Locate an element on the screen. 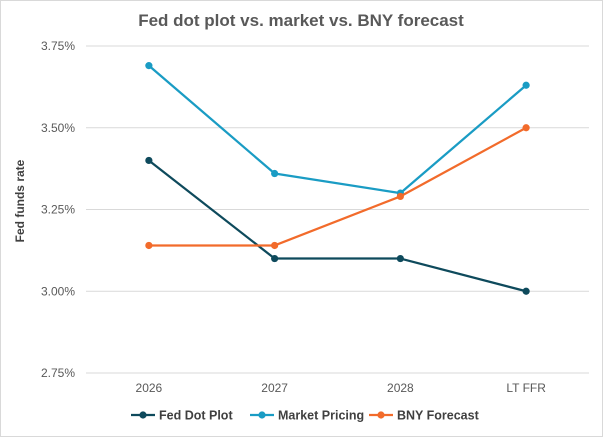 The image size is (603, 437). y-tick-label: 3.00% is located at coordinates (58, 291).